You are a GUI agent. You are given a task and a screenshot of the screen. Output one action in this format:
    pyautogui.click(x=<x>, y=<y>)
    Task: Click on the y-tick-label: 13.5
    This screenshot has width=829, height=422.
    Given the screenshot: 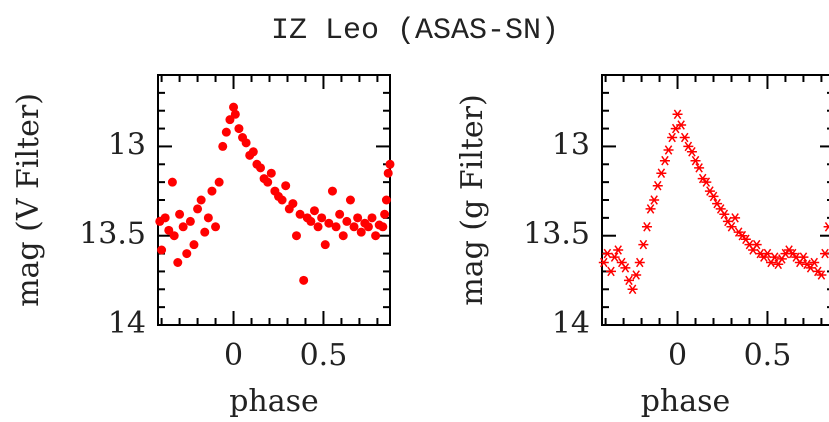 What is the action you would take?
    pyautogui.click(x=112, y=234)
    